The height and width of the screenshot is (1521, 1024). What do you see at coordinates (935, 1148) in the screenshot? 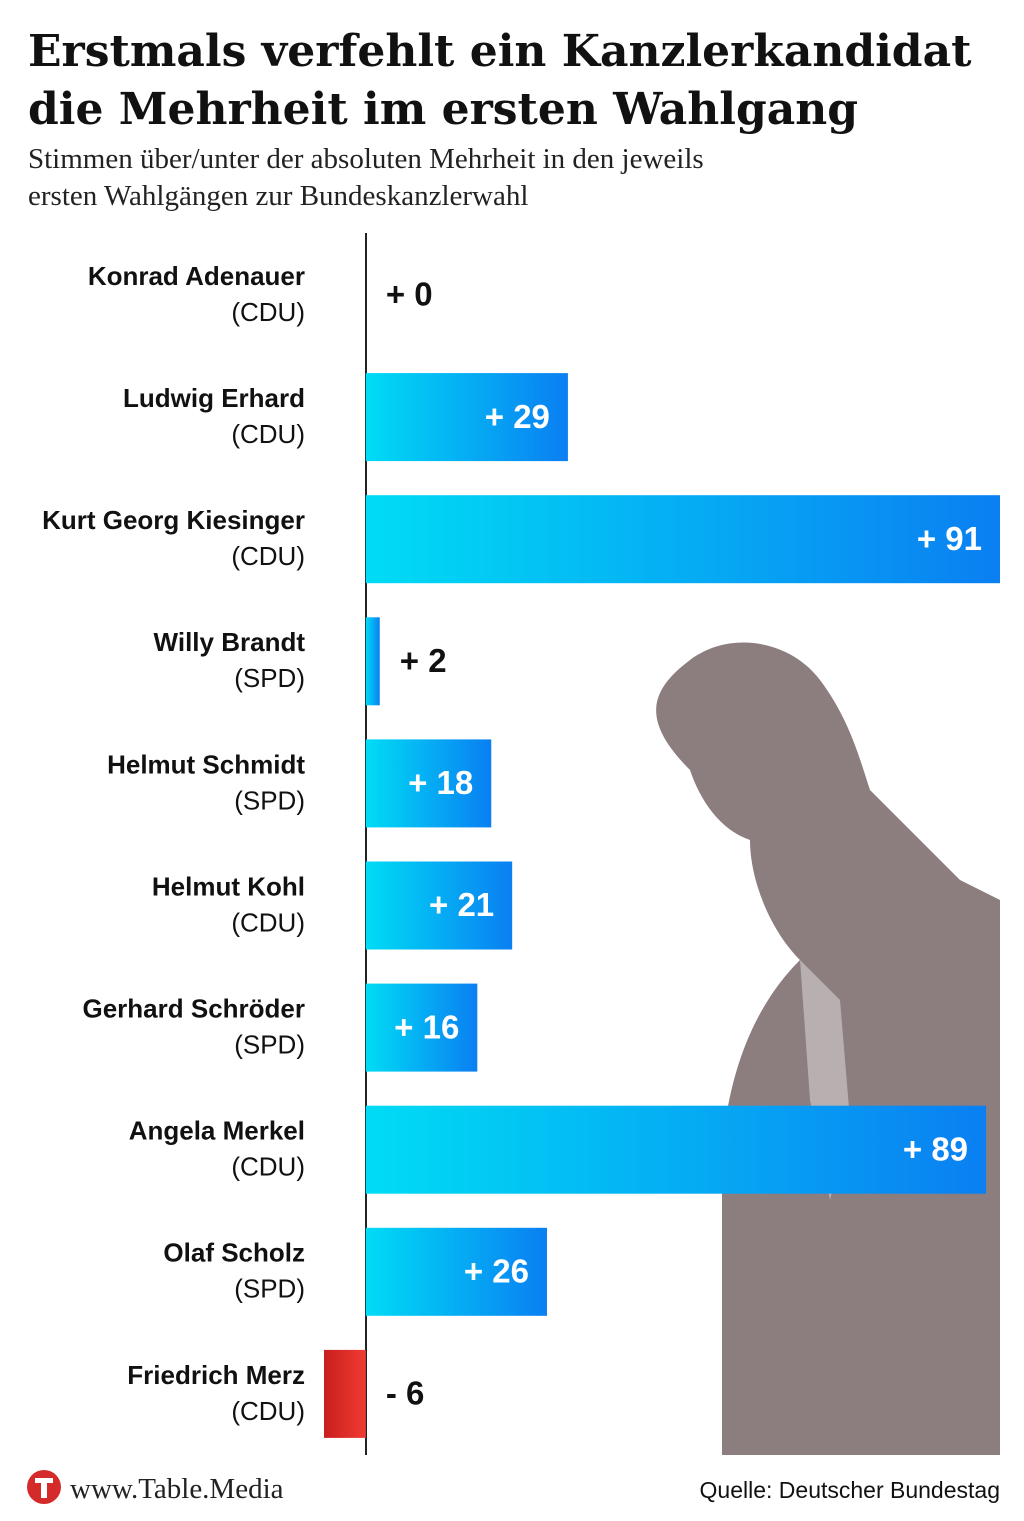
I see `value-label: + 89` at bounding box center [935, 1148].